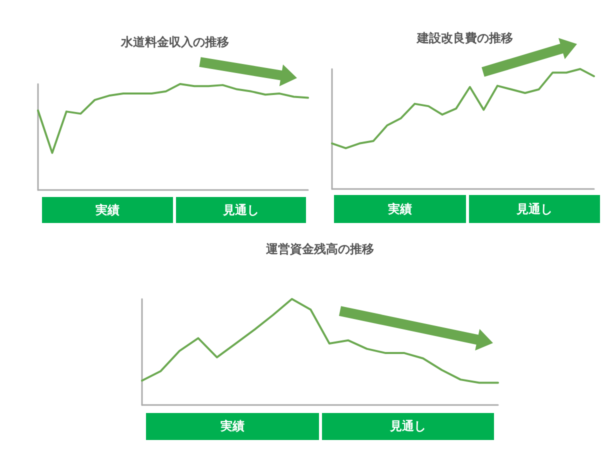 This screenshot has width=610, height=455. What do you see at coordinates (175, 42) in the screenshot?
I see `chart-title: 水道料金収入の推移` at bounding box center [175, 42].